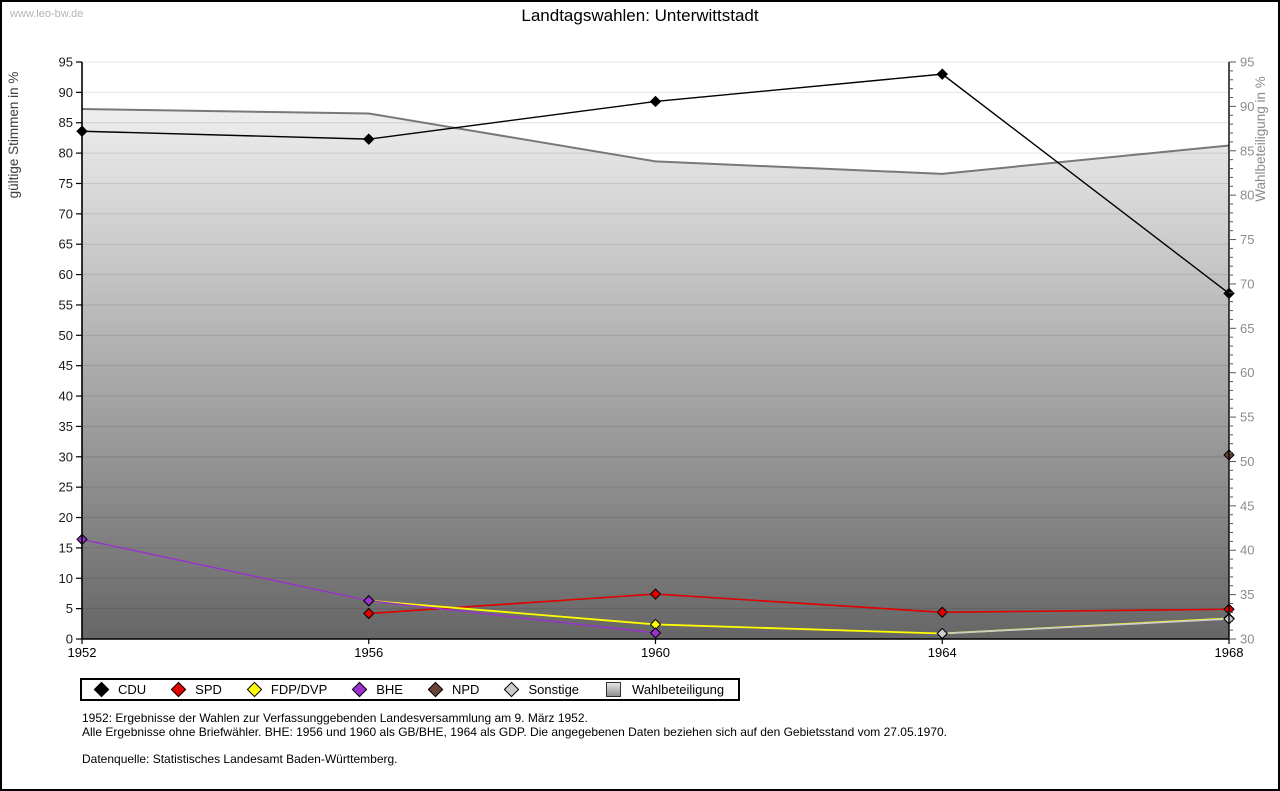 The width and height of the screenshot is (1280, 791). Describe the element at coordinates (1247, 62) in the screenshot. I see `right-tick-label: 95` at that location.